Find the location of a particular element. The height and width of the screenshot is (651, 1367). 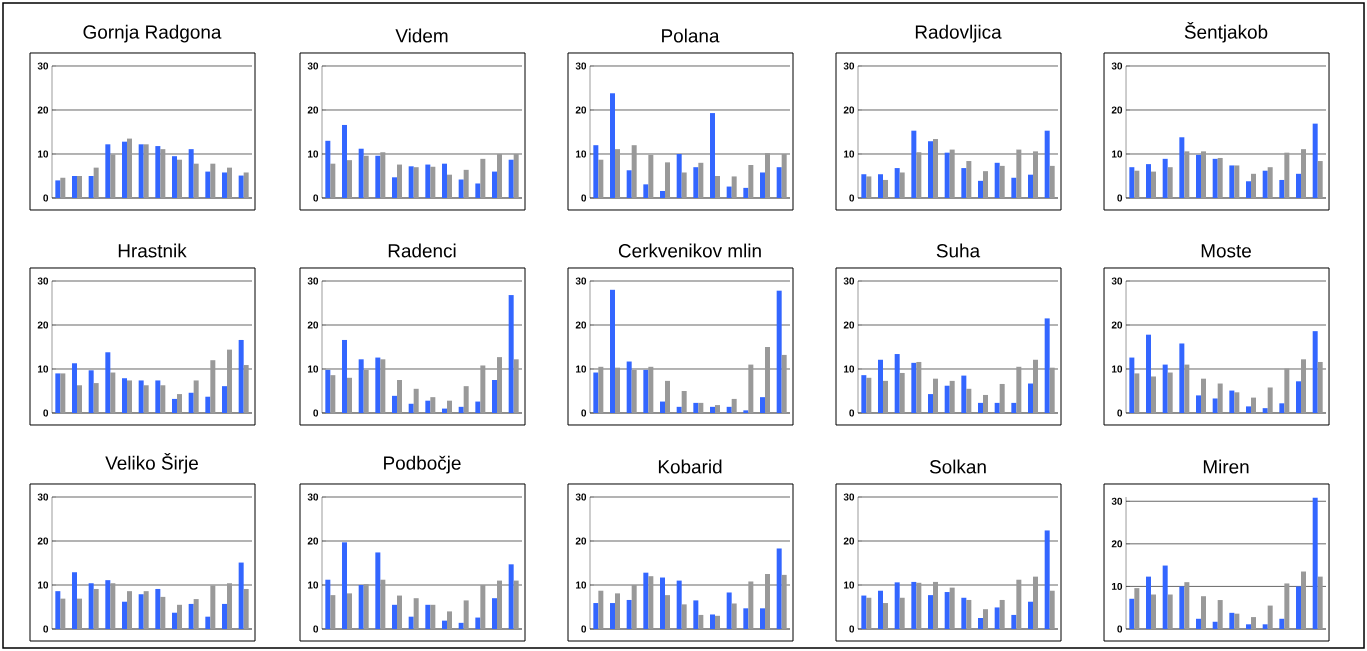

chart-title: Moste is located at coordinates (1226, 251).